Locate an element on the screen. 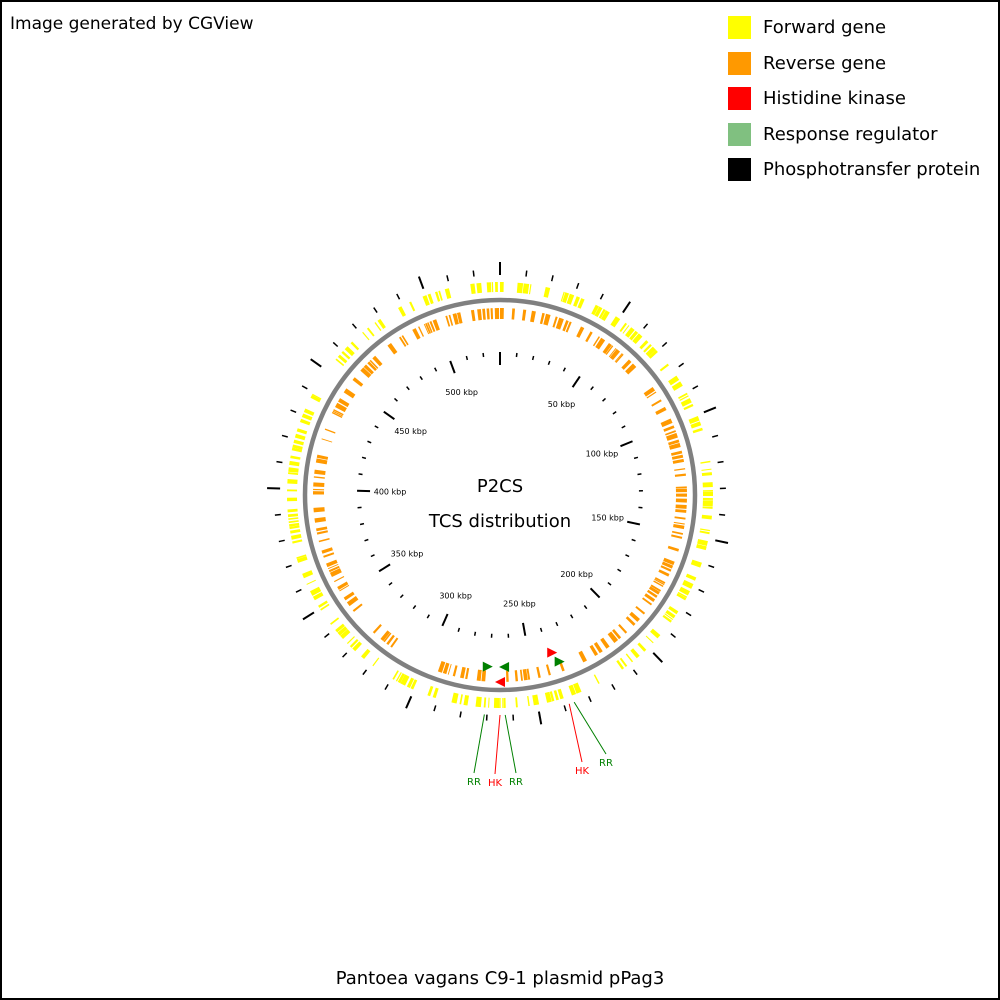 This screenshot has height=1000, width=1000. tick-label-250kbp: 250 kbp is located at coordinates (519, 603).